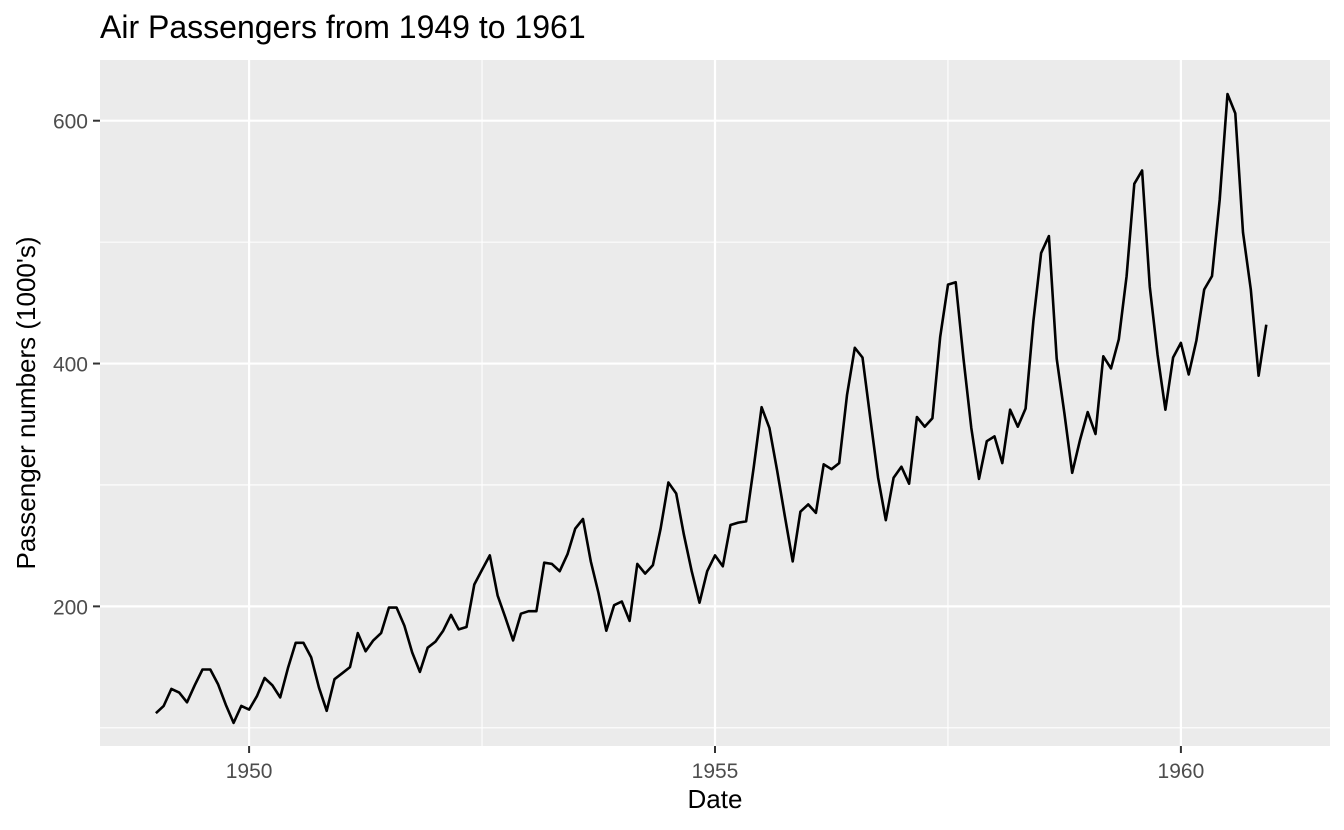 The height and width of the screenshot is (830, 1344). Describe the element at coordinates (249, 771) in the screenshot. I see `x-tick-label: 1950` at that location.